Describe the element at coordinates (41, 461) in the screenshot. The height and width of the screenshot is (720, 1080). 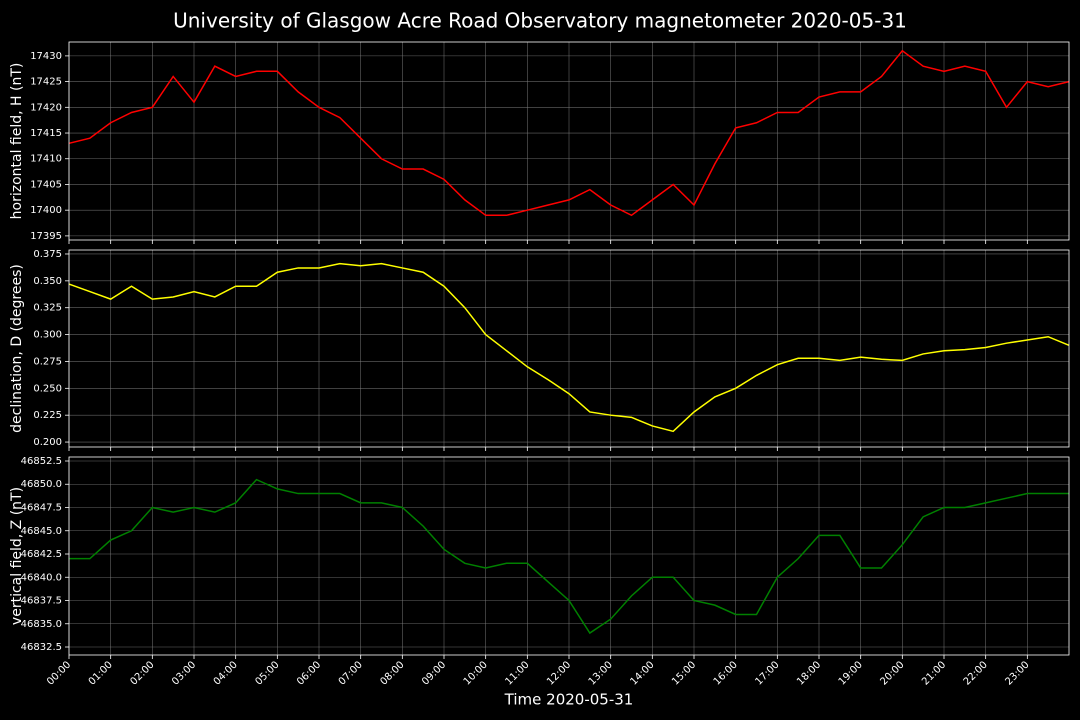
I see `y-tick-label: 46852.5` at that location.